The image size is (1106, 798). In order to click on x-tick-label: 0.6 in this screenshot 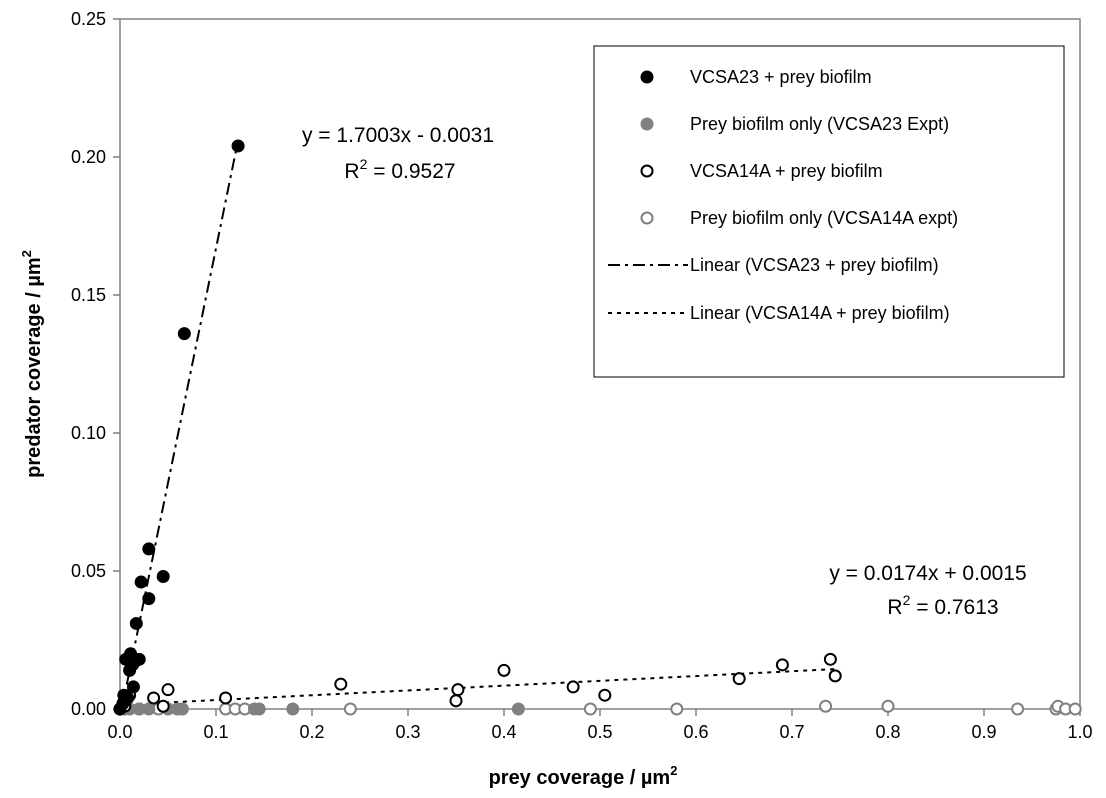, I will do `click(695, 732)`.